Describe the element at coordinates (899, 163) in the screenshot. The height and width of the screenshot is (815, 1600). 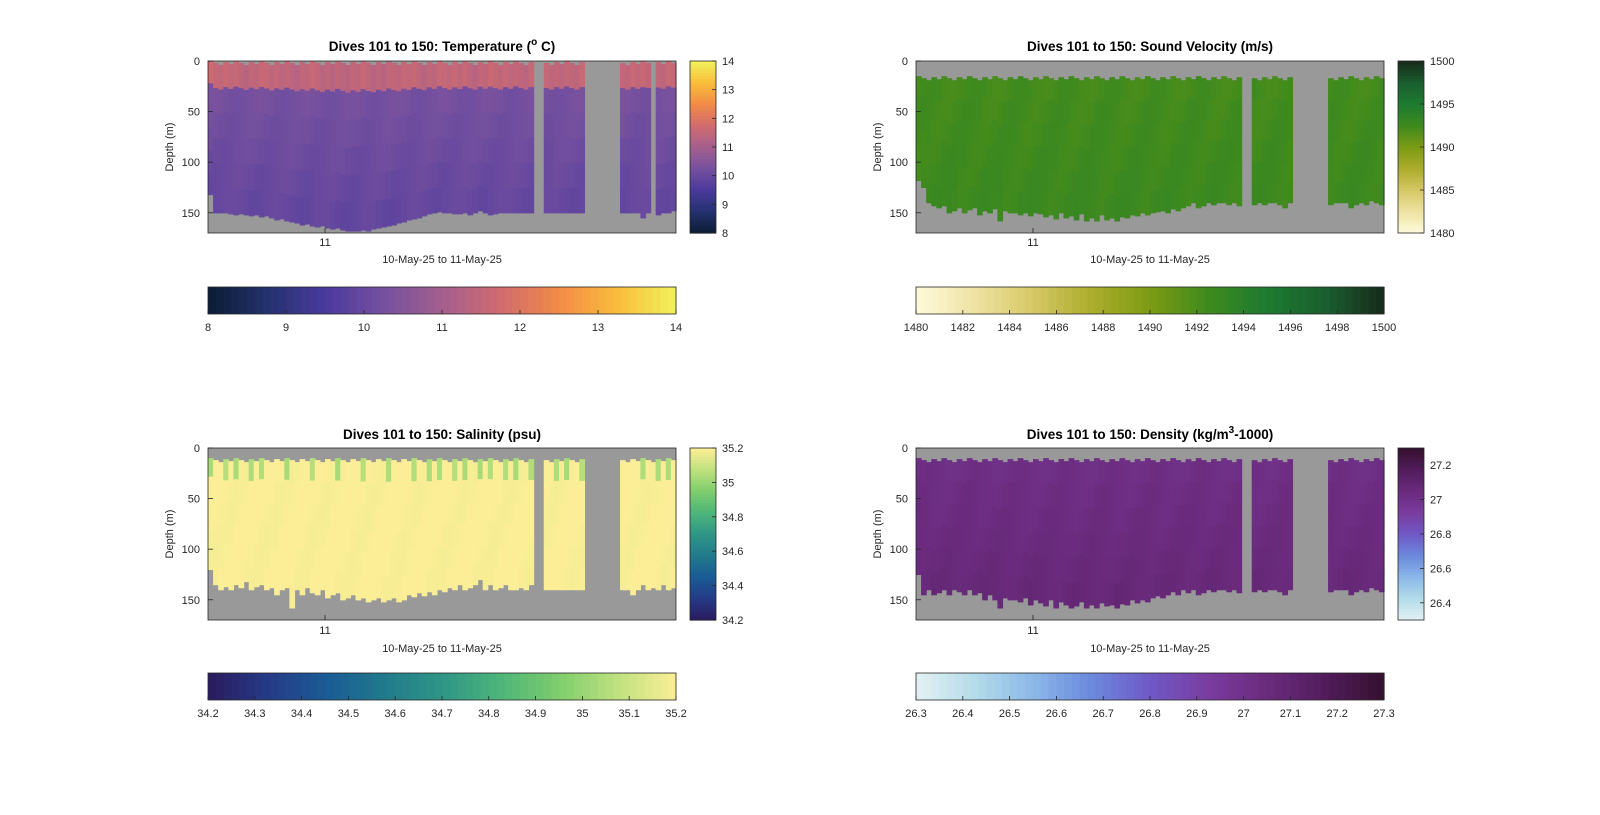
I see `y-tick-label: 100` at that location.